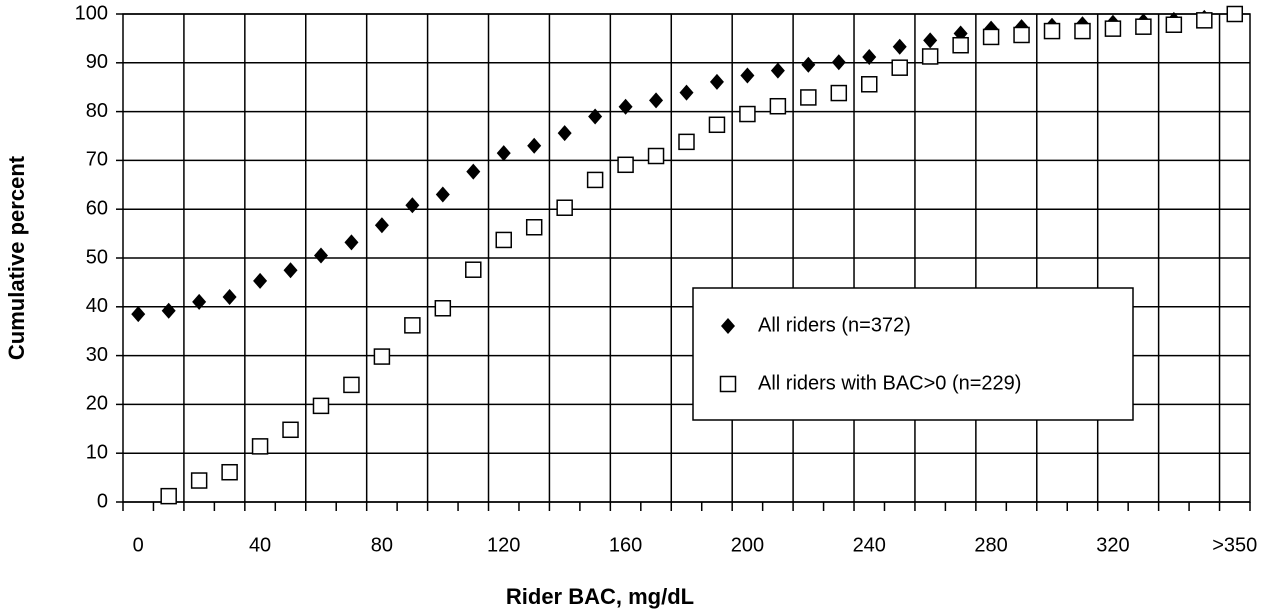  What do you see at coordinates (16, 257) in the screenshot?
I see `y-axis-label: Cumulative percent` at bounding box center [16, 257].